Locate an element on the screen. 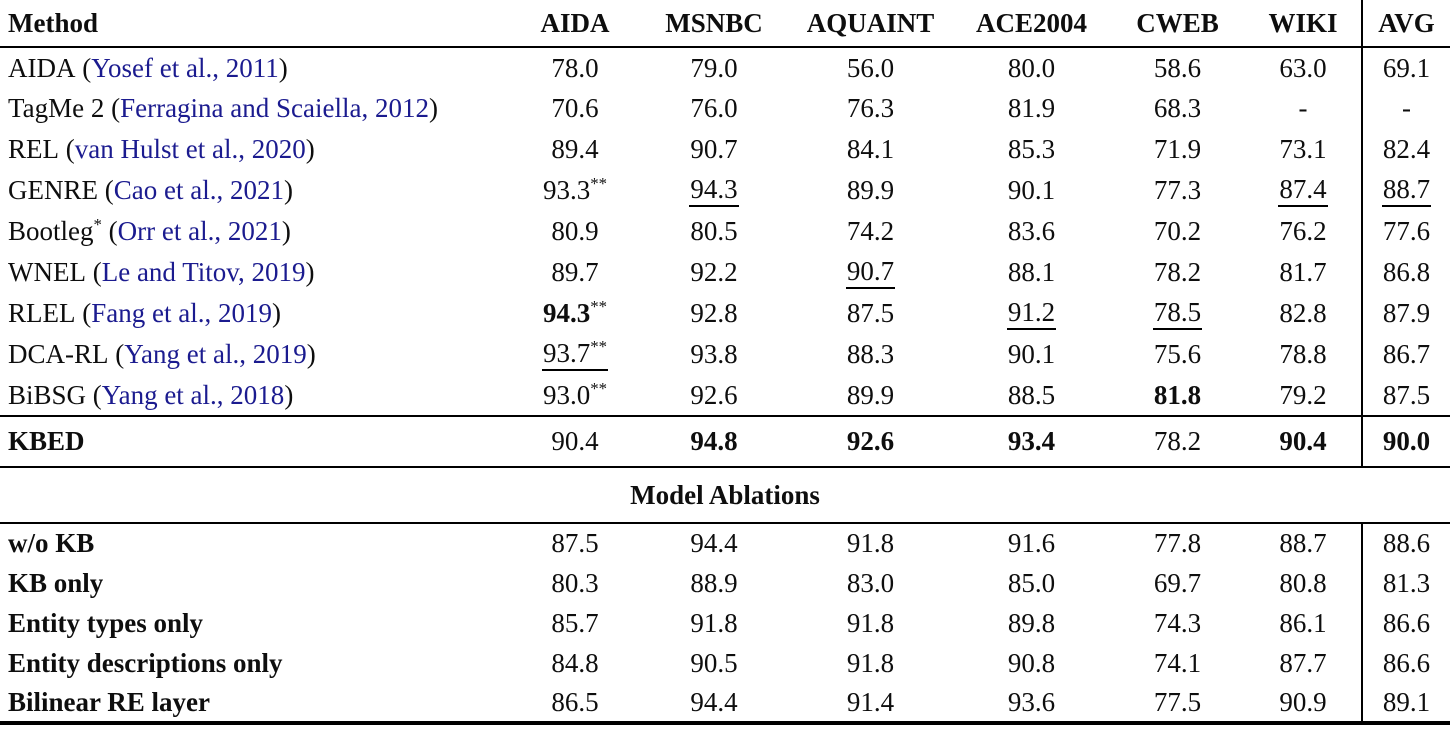  value-text: 82.8 is located at coordinates (1303, 313).